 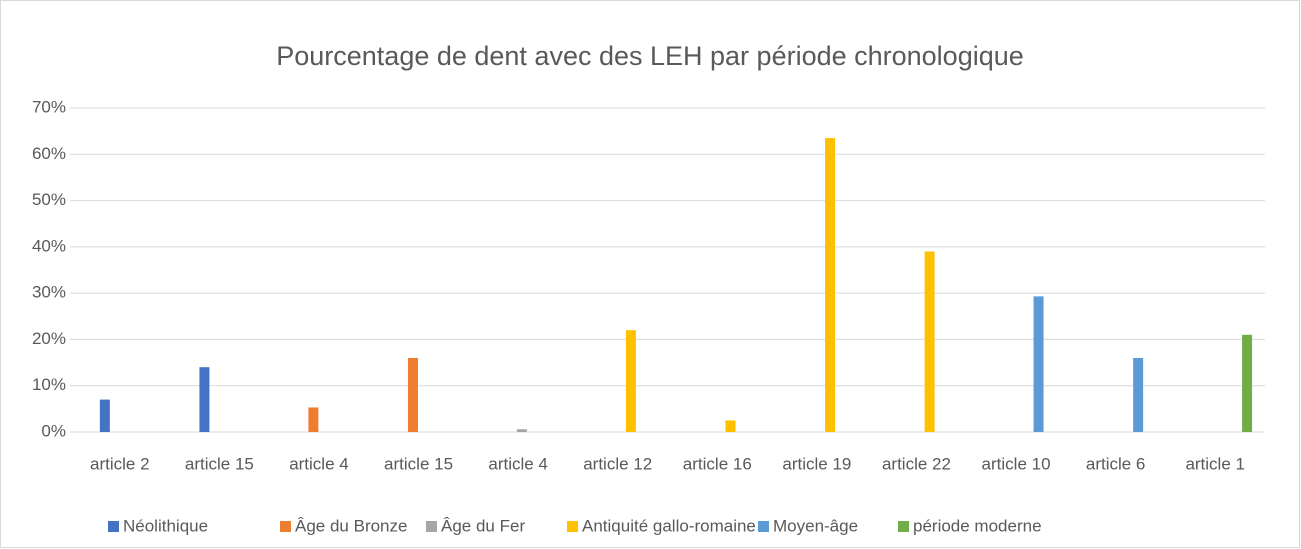 I want to click on x-tick-label: article 1, so click(x=1215, y=463).